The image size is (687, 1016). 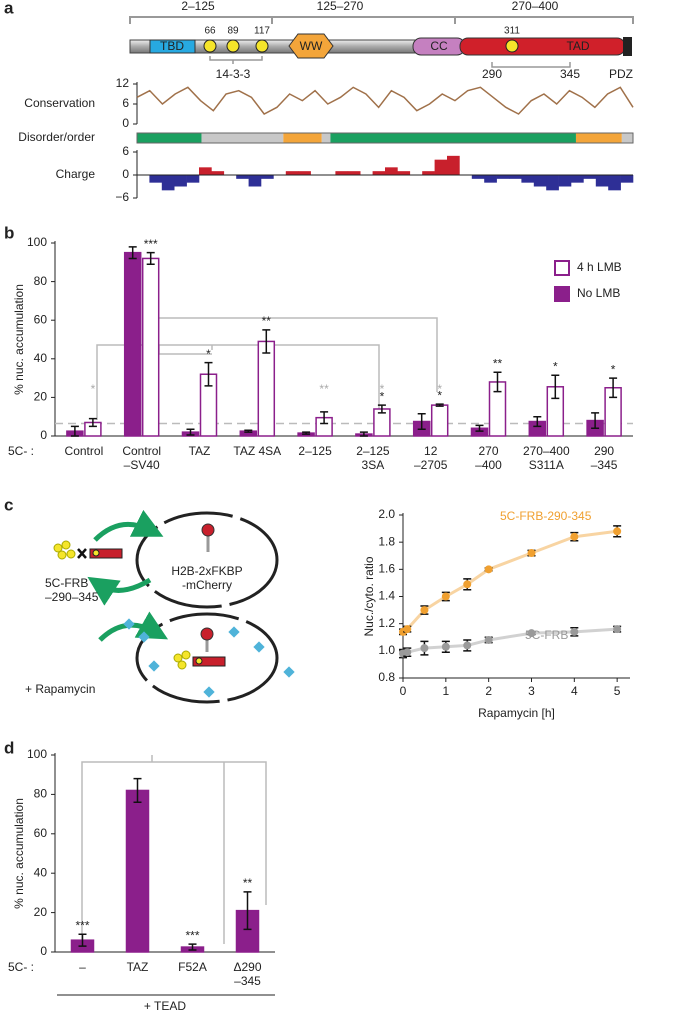 I want to click on x-tick-label: –400, so click(x=488, y=465).